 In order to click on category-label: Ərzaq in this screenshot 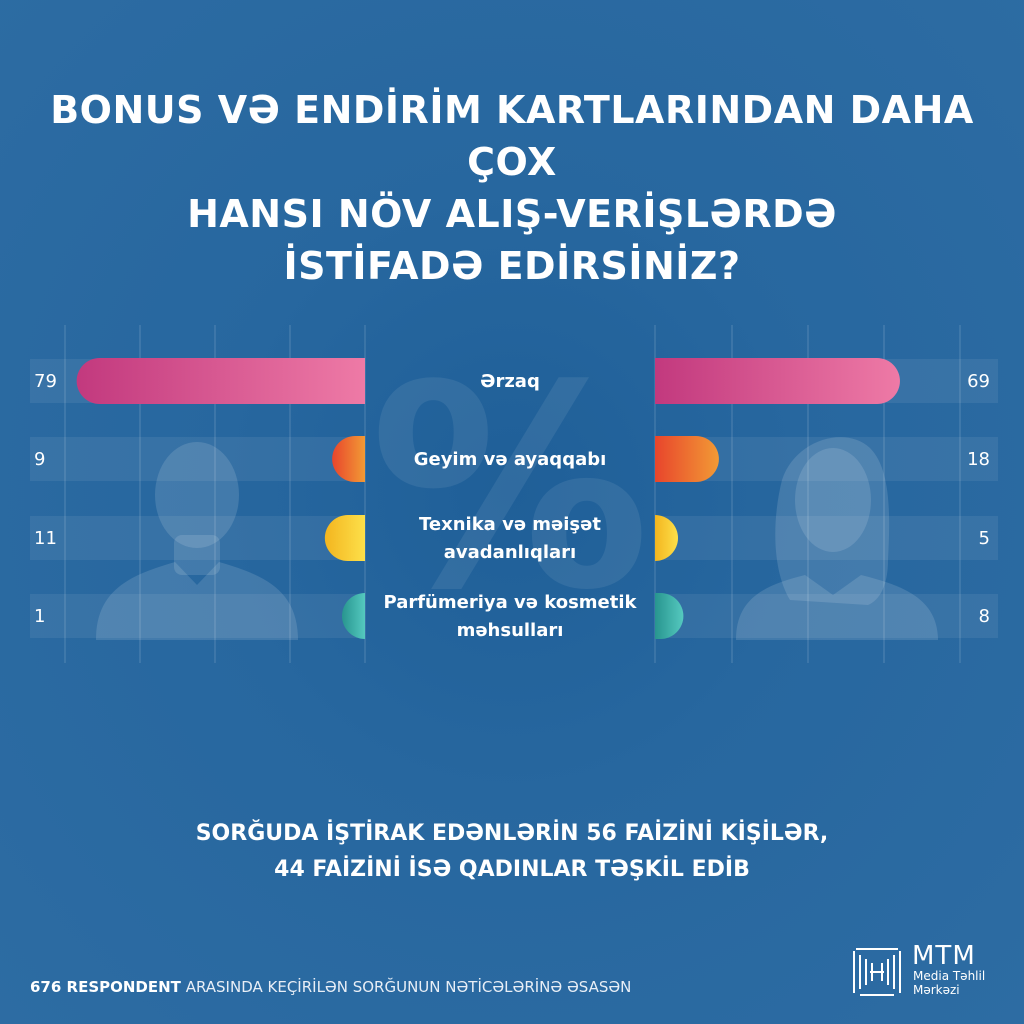, I will do `click(510, 381)`.